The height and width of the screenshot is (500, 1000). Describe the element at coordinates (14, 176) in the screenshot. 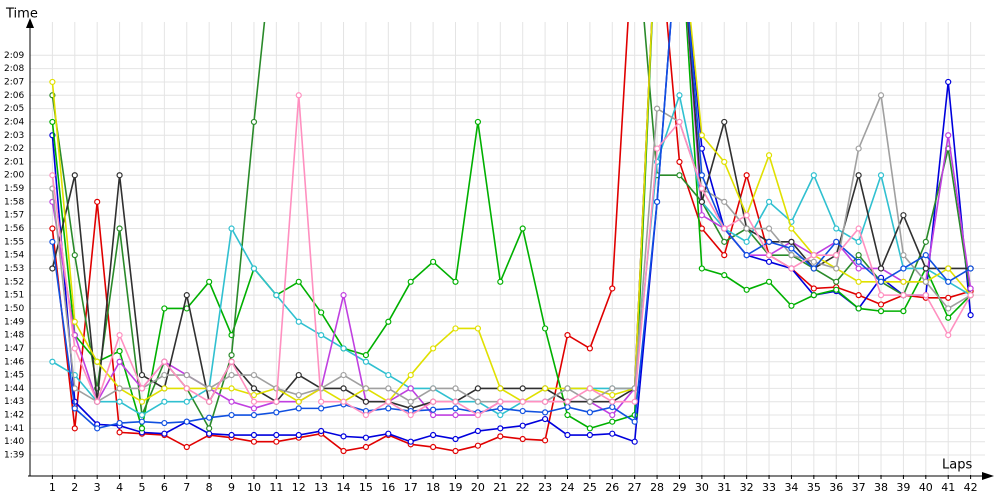

I see `y-tick-label: 2:00` at that location.